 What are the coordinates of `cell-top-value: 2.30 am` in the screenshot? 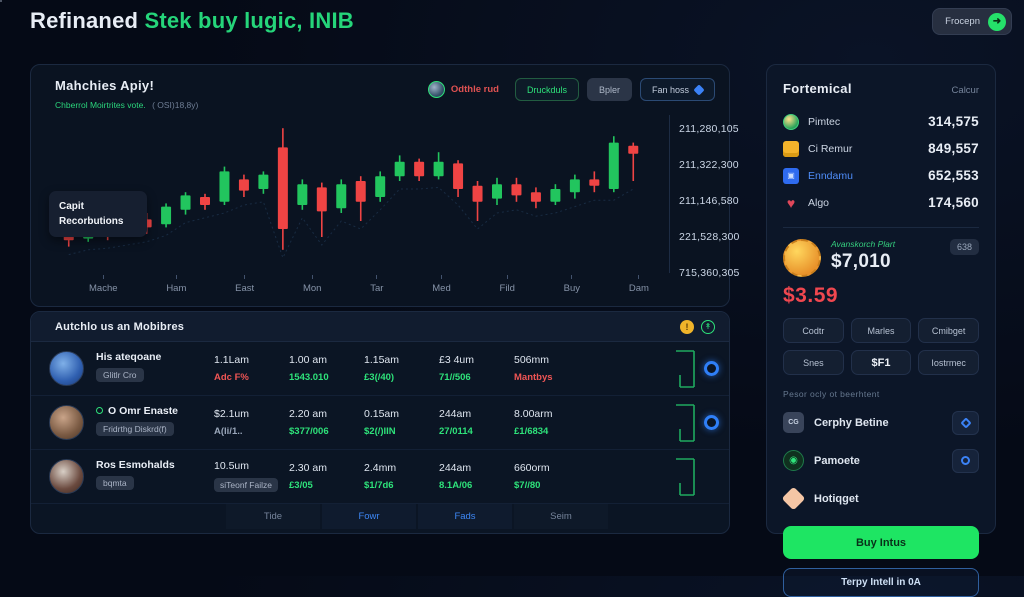 It's located at (308, 468).